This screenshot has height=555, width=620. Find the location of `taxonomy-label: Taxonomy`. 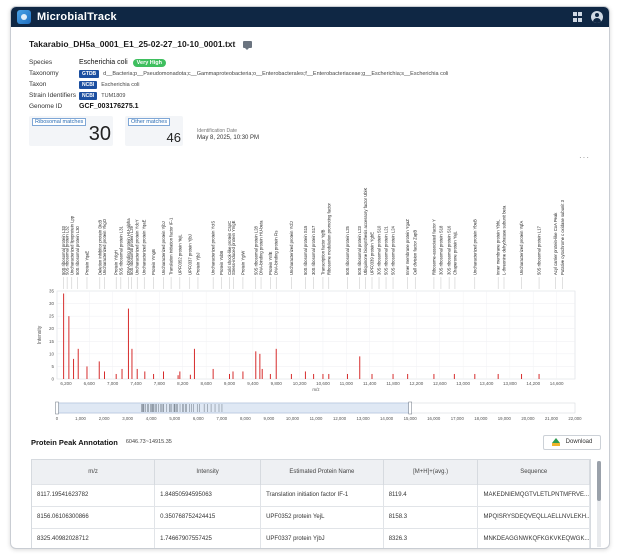

taxonomy-label: Taxonomy is located at coordinates (44, 73).